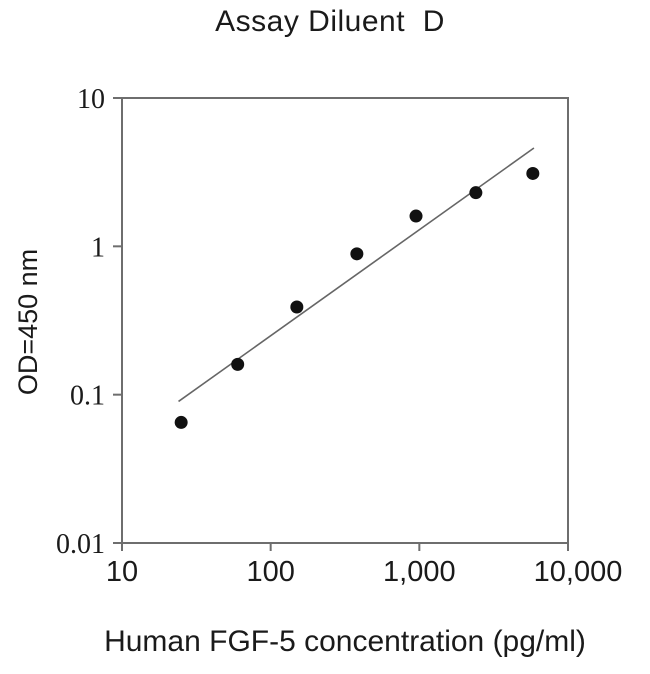 The image size is (650, 674). Describe the element at coordinates (345, 641) in the screenshot. I see `x-axis-label: Human FGF-5 concentration (pg/ml)` at that location.